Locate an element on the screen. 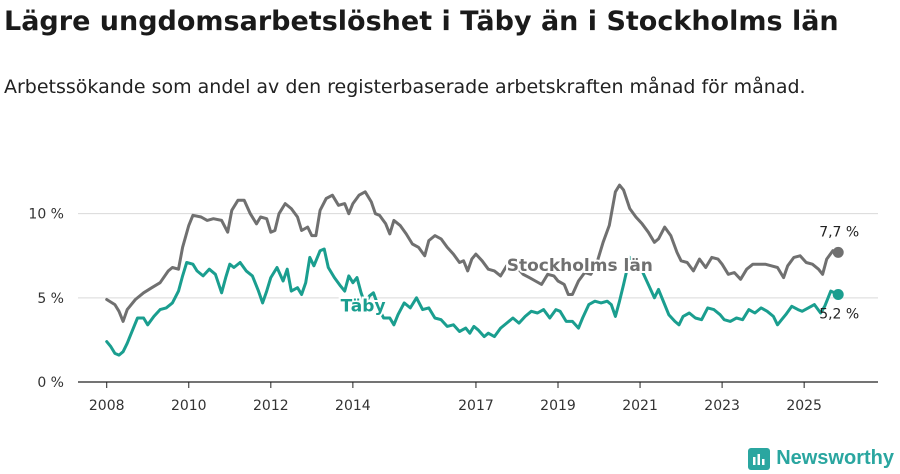 This screenshot has width=900, height=474. x-tick-label: 2019 is located at coordinates (558, 406).